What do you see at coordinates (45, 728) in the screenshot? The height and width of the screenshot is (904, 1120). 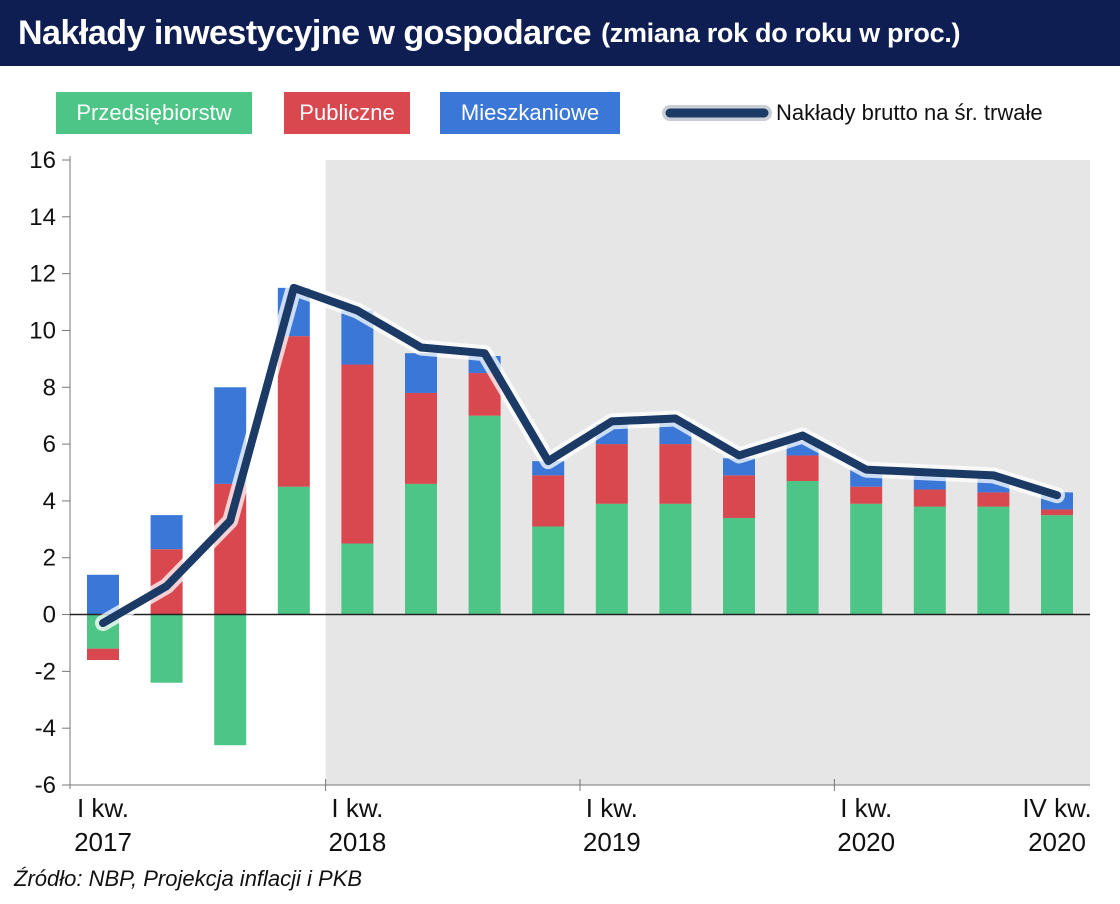 I see `y-tick-label: -4` at bounding box center [45, 728].